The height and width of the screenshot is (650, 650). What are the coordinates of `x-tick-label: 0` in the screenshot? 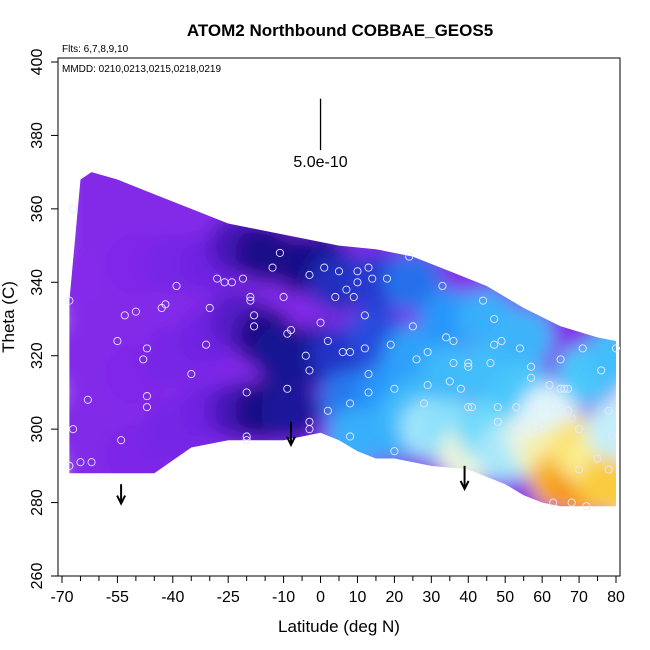 It's located at (320, 597).